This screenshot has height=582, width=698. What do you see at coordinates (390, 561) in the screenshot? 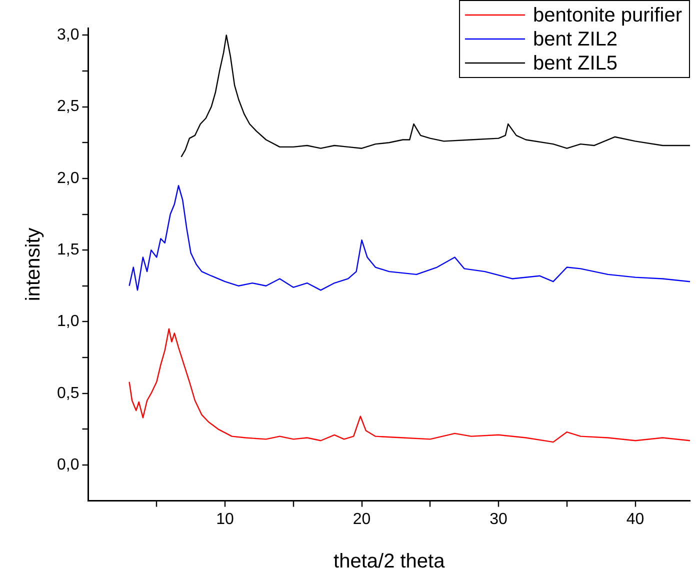
I see `x-axis-title: theta/2 theta` at bounding box center [390, 561].